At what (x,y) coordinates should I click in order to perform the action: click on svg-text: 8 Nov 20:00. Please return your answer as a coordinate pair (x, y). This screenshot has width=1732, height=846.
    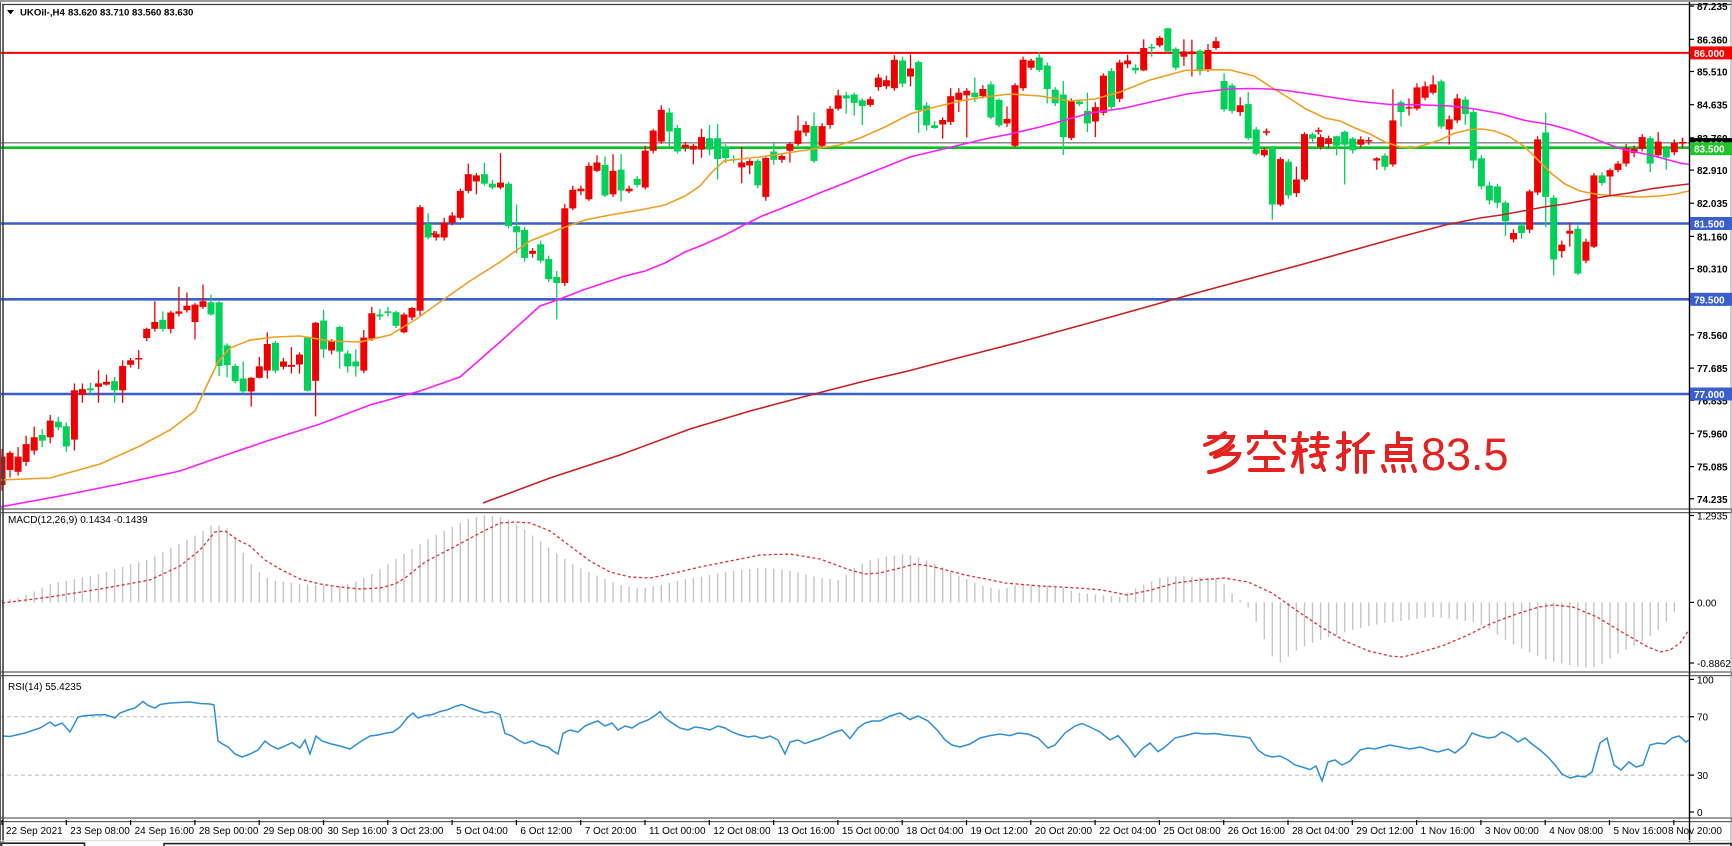
    Looking at the image, I should click on (1695, 831).